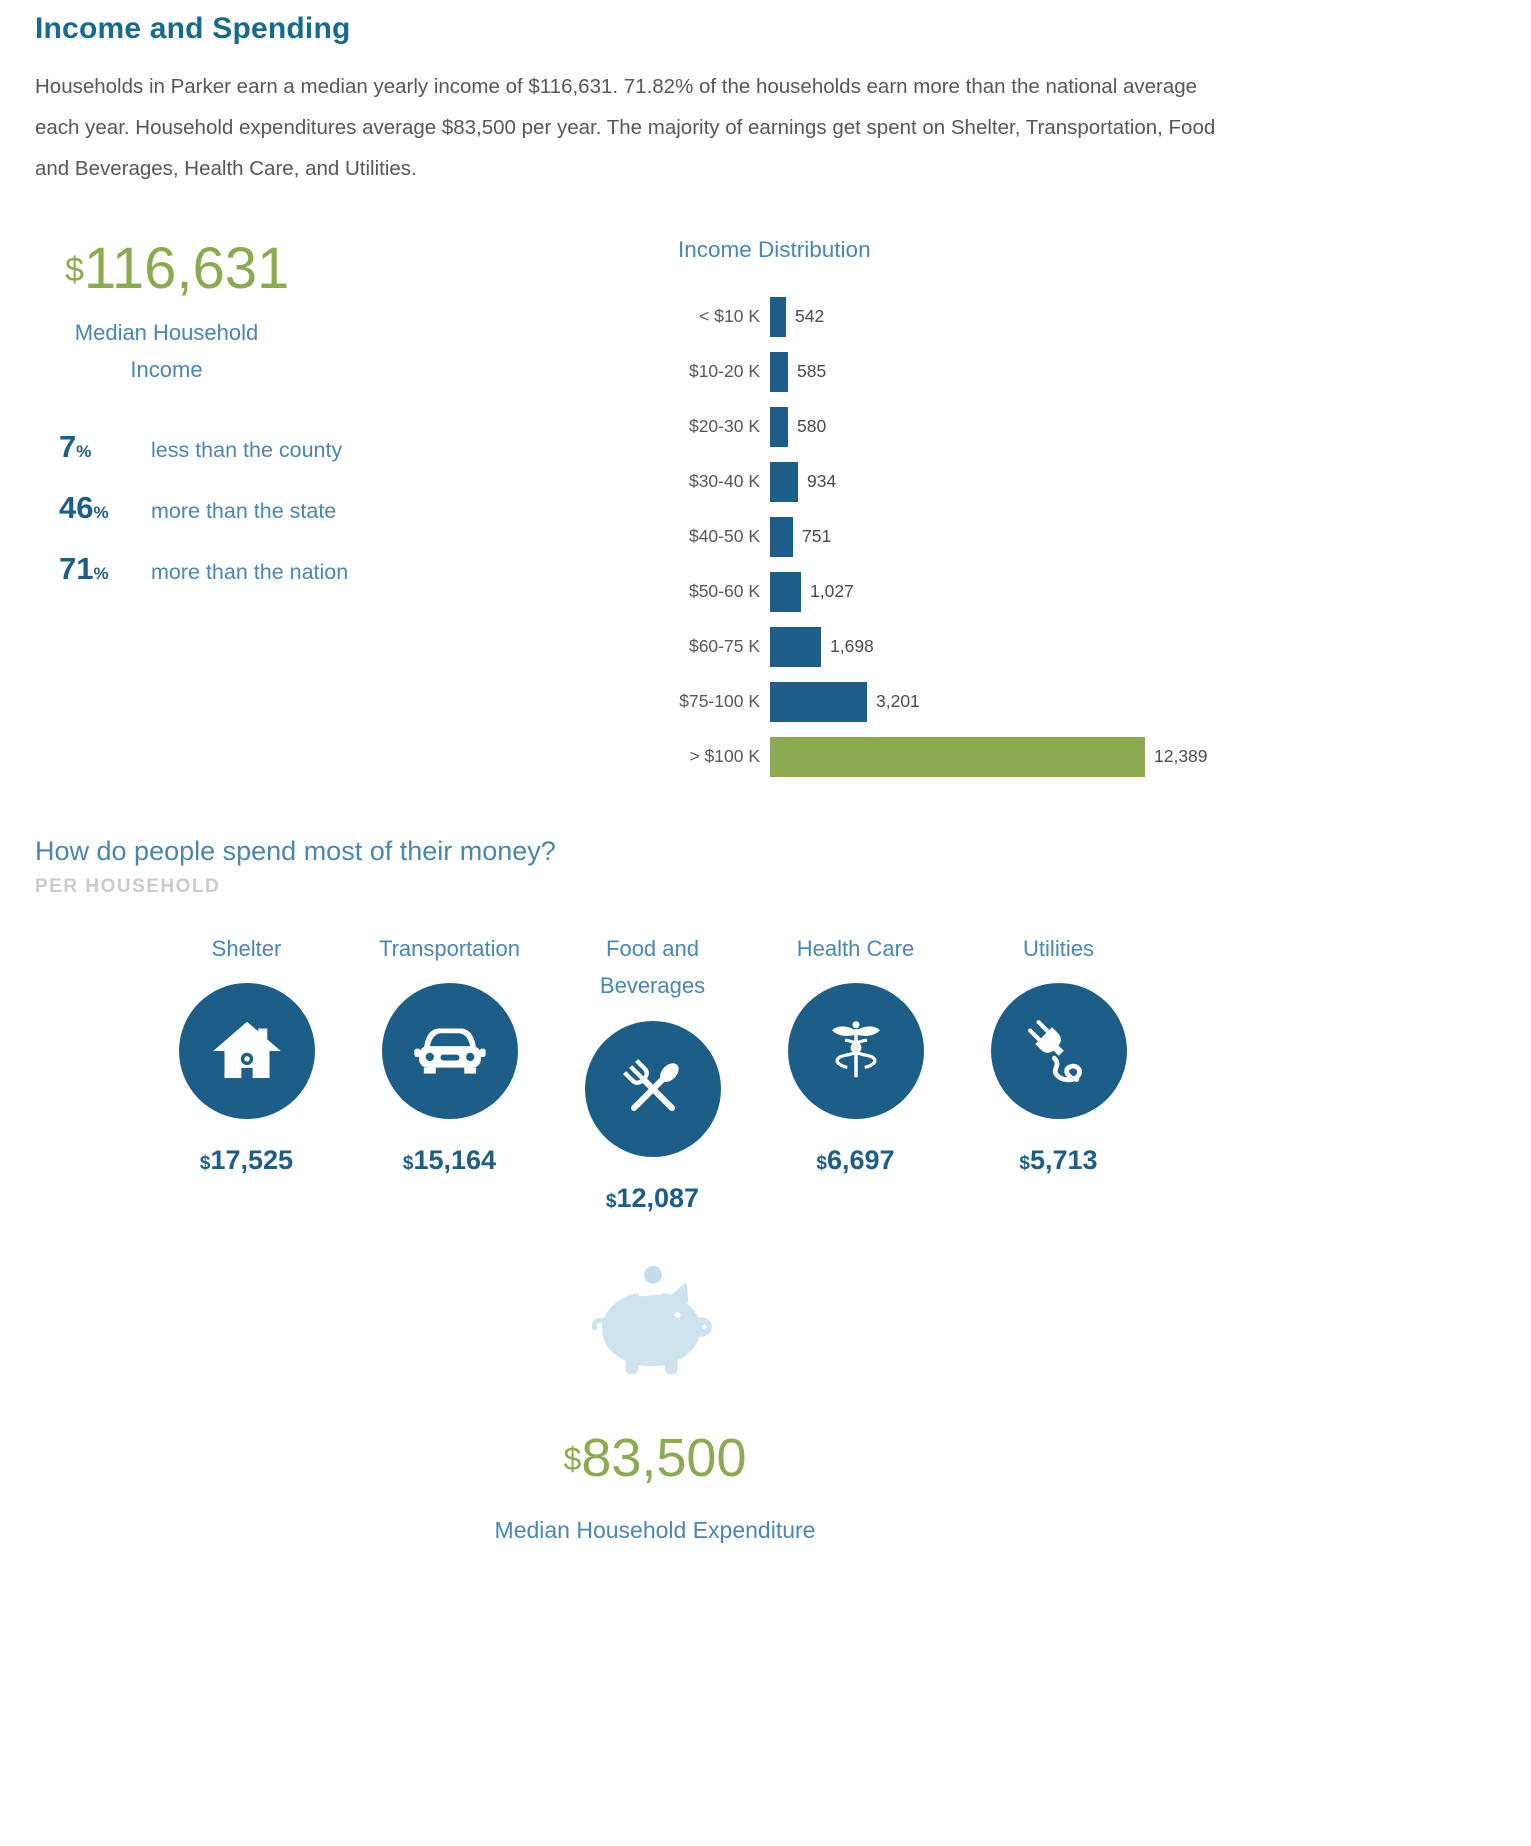 This screenshot has width=1531, height=1846. Describe the element at coordinates (852, 646) in the screenshot. I see `chart-value-label: 1,698` at that location.